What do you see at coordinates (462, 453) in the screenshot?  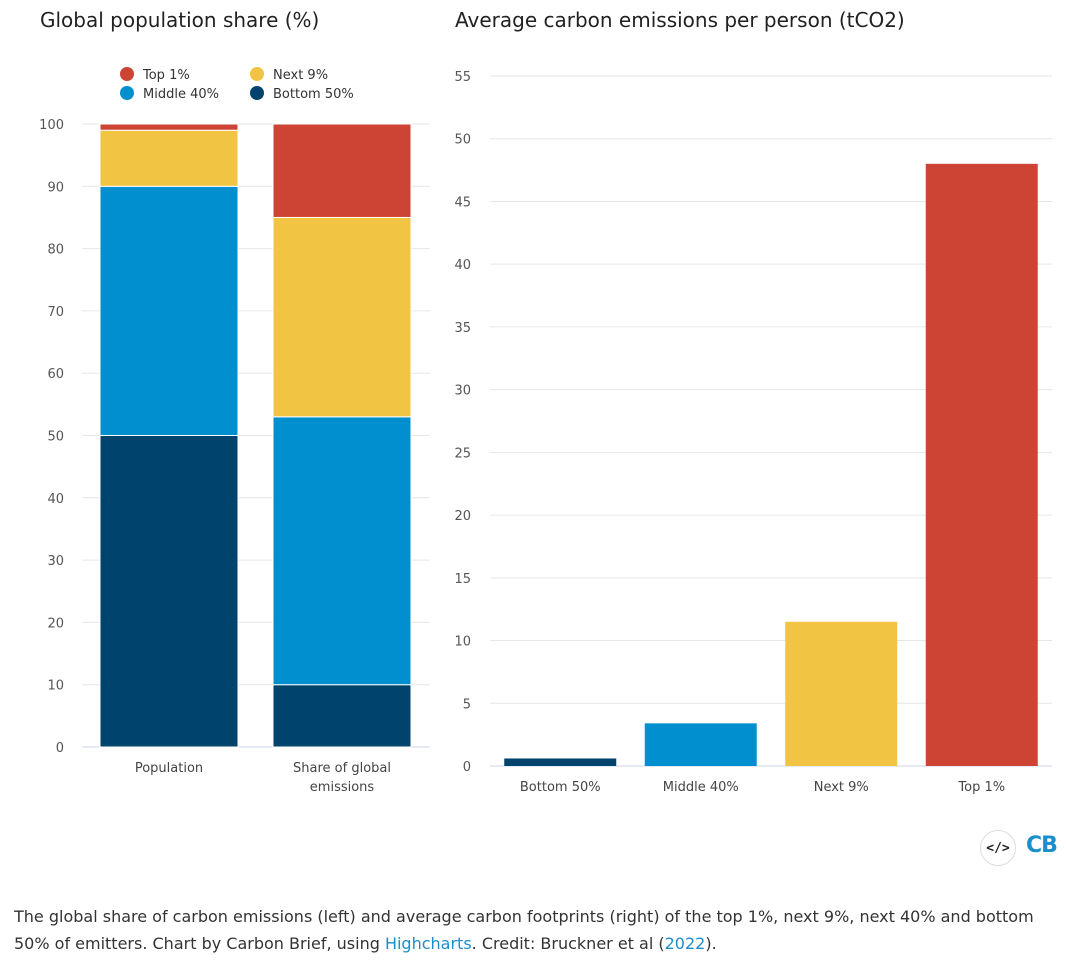 I see `y-tick-label: 25` at bounding box center [462, 453].